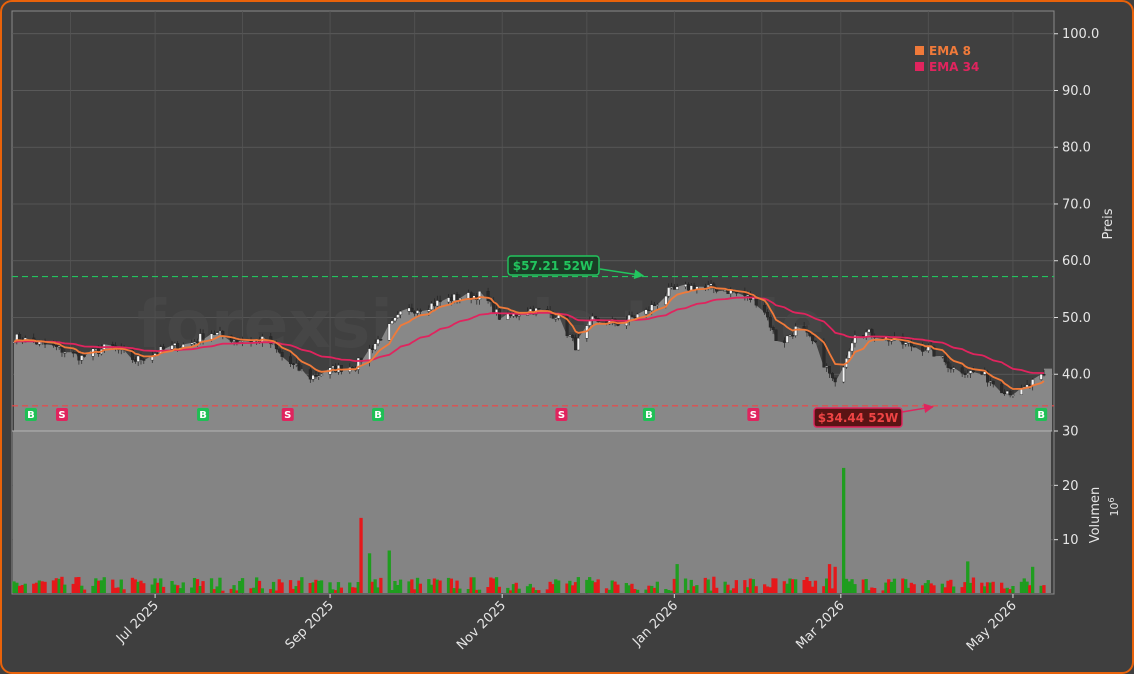 This screenshot has width=1134, height=674. What do you see at coordinates (622, 274) in the screenshot?
I see `high-52w-arrow` at bounding box center [622, 274].